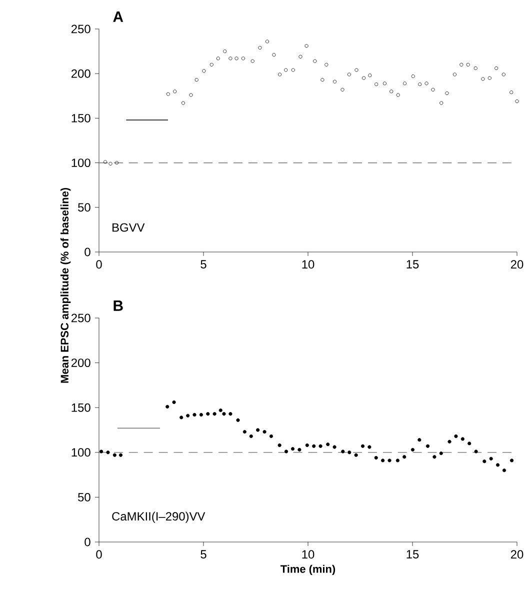  Describe the element at coordinates (412, 264) in the screenshot. I see `x-tick-label: 15` at that location.